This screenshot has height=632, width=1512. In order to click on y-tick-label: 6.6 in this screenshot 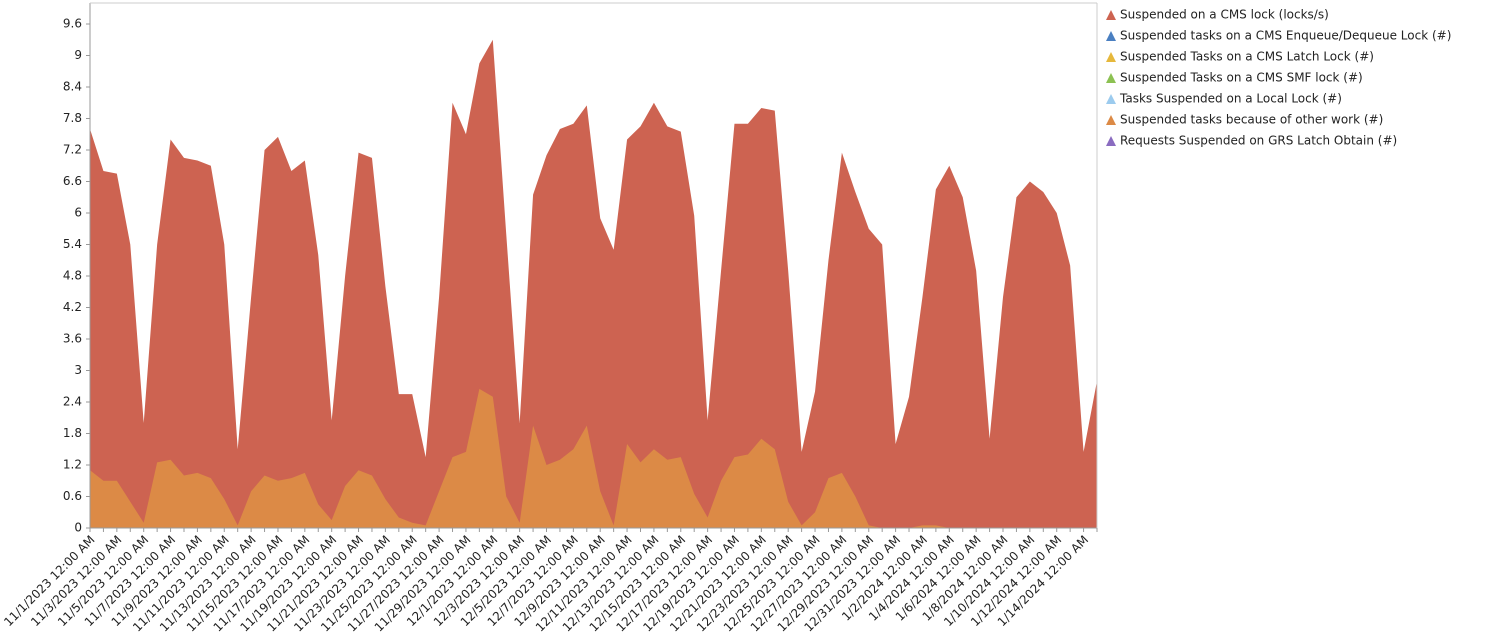, I will do `click(72, 181)`.